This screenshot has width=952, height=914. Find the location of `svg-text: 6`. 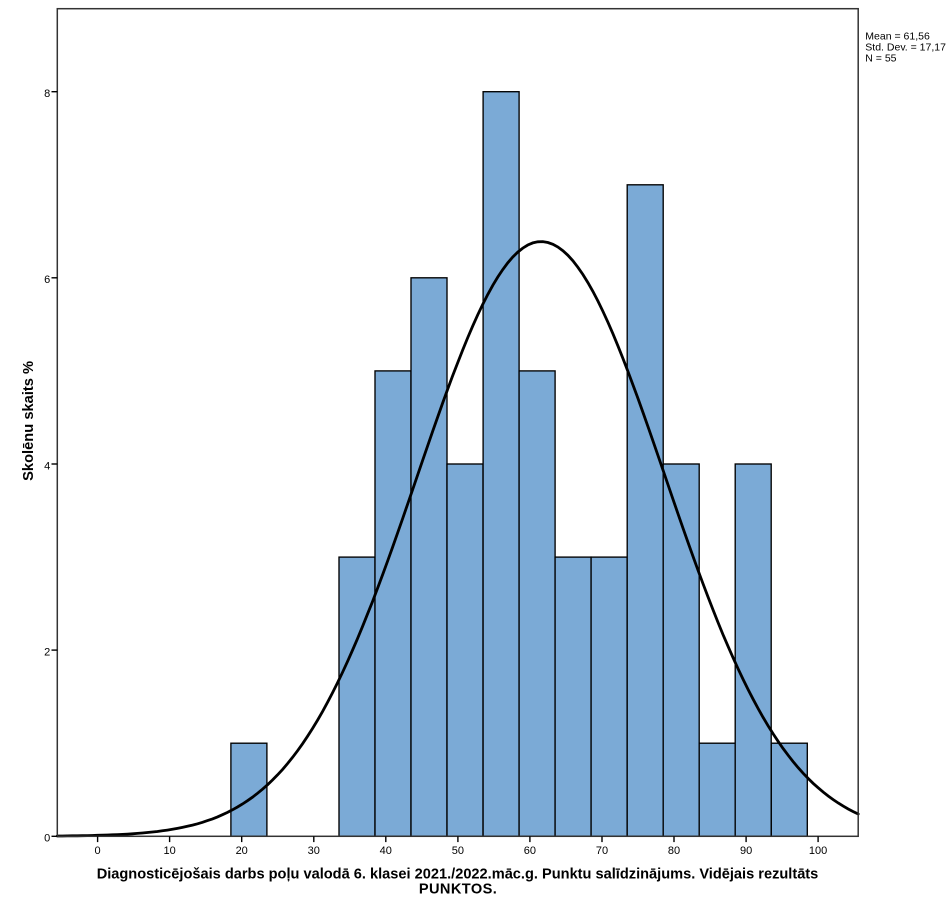

svg-text: 6 is located at coordinates (47, 280).